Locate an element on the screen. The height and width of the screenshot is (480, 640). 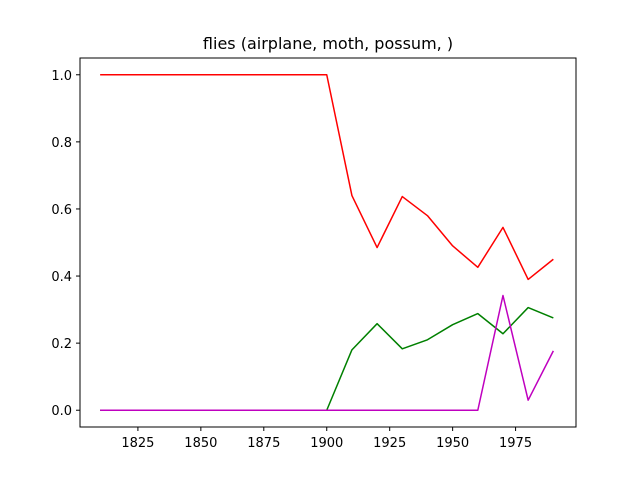
y-tick-label: 0.2 is located at coordinates (61, 344).